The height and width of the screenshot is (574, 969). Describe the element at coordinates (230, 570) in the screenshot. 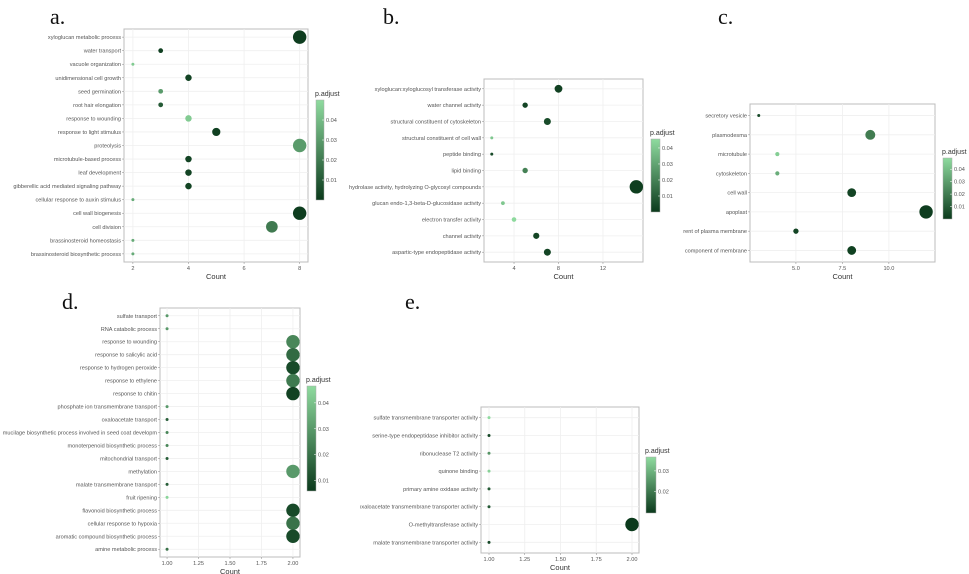

I see `x-axis-title: Count` at that location.